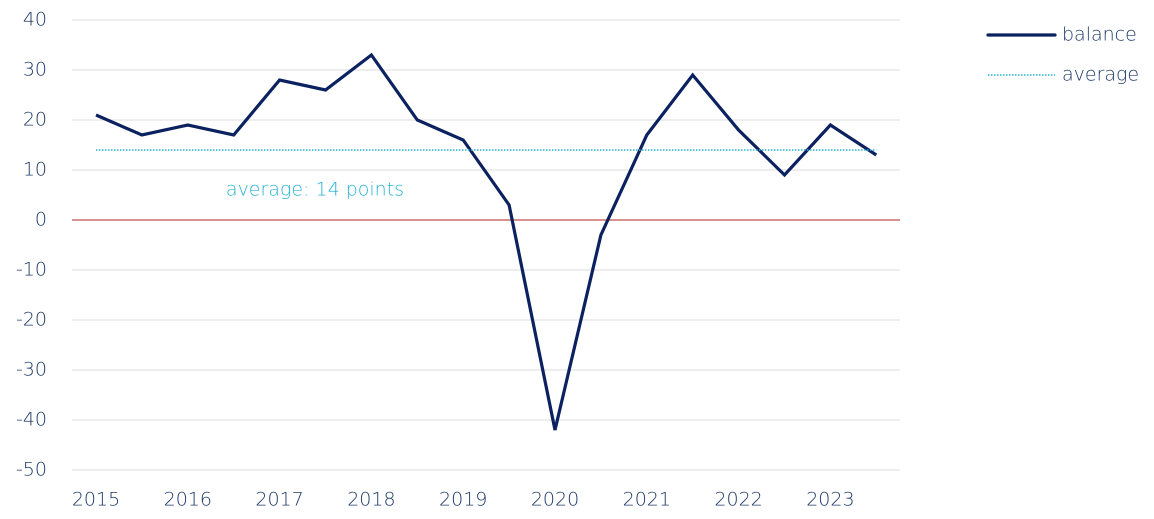 Image resolution: width=1154 pixels, height=519 pixels. Describe the element at coordinates (31, 270) in the screenshot. I see `y-tick-label: -10` at that location.